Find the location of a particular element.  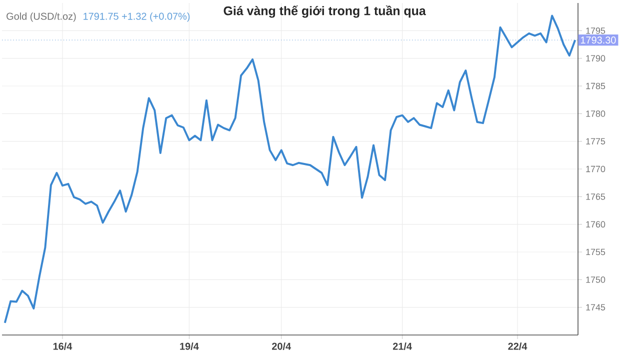

x-tick-label: 16/4 is located at coordinates (62, 346).